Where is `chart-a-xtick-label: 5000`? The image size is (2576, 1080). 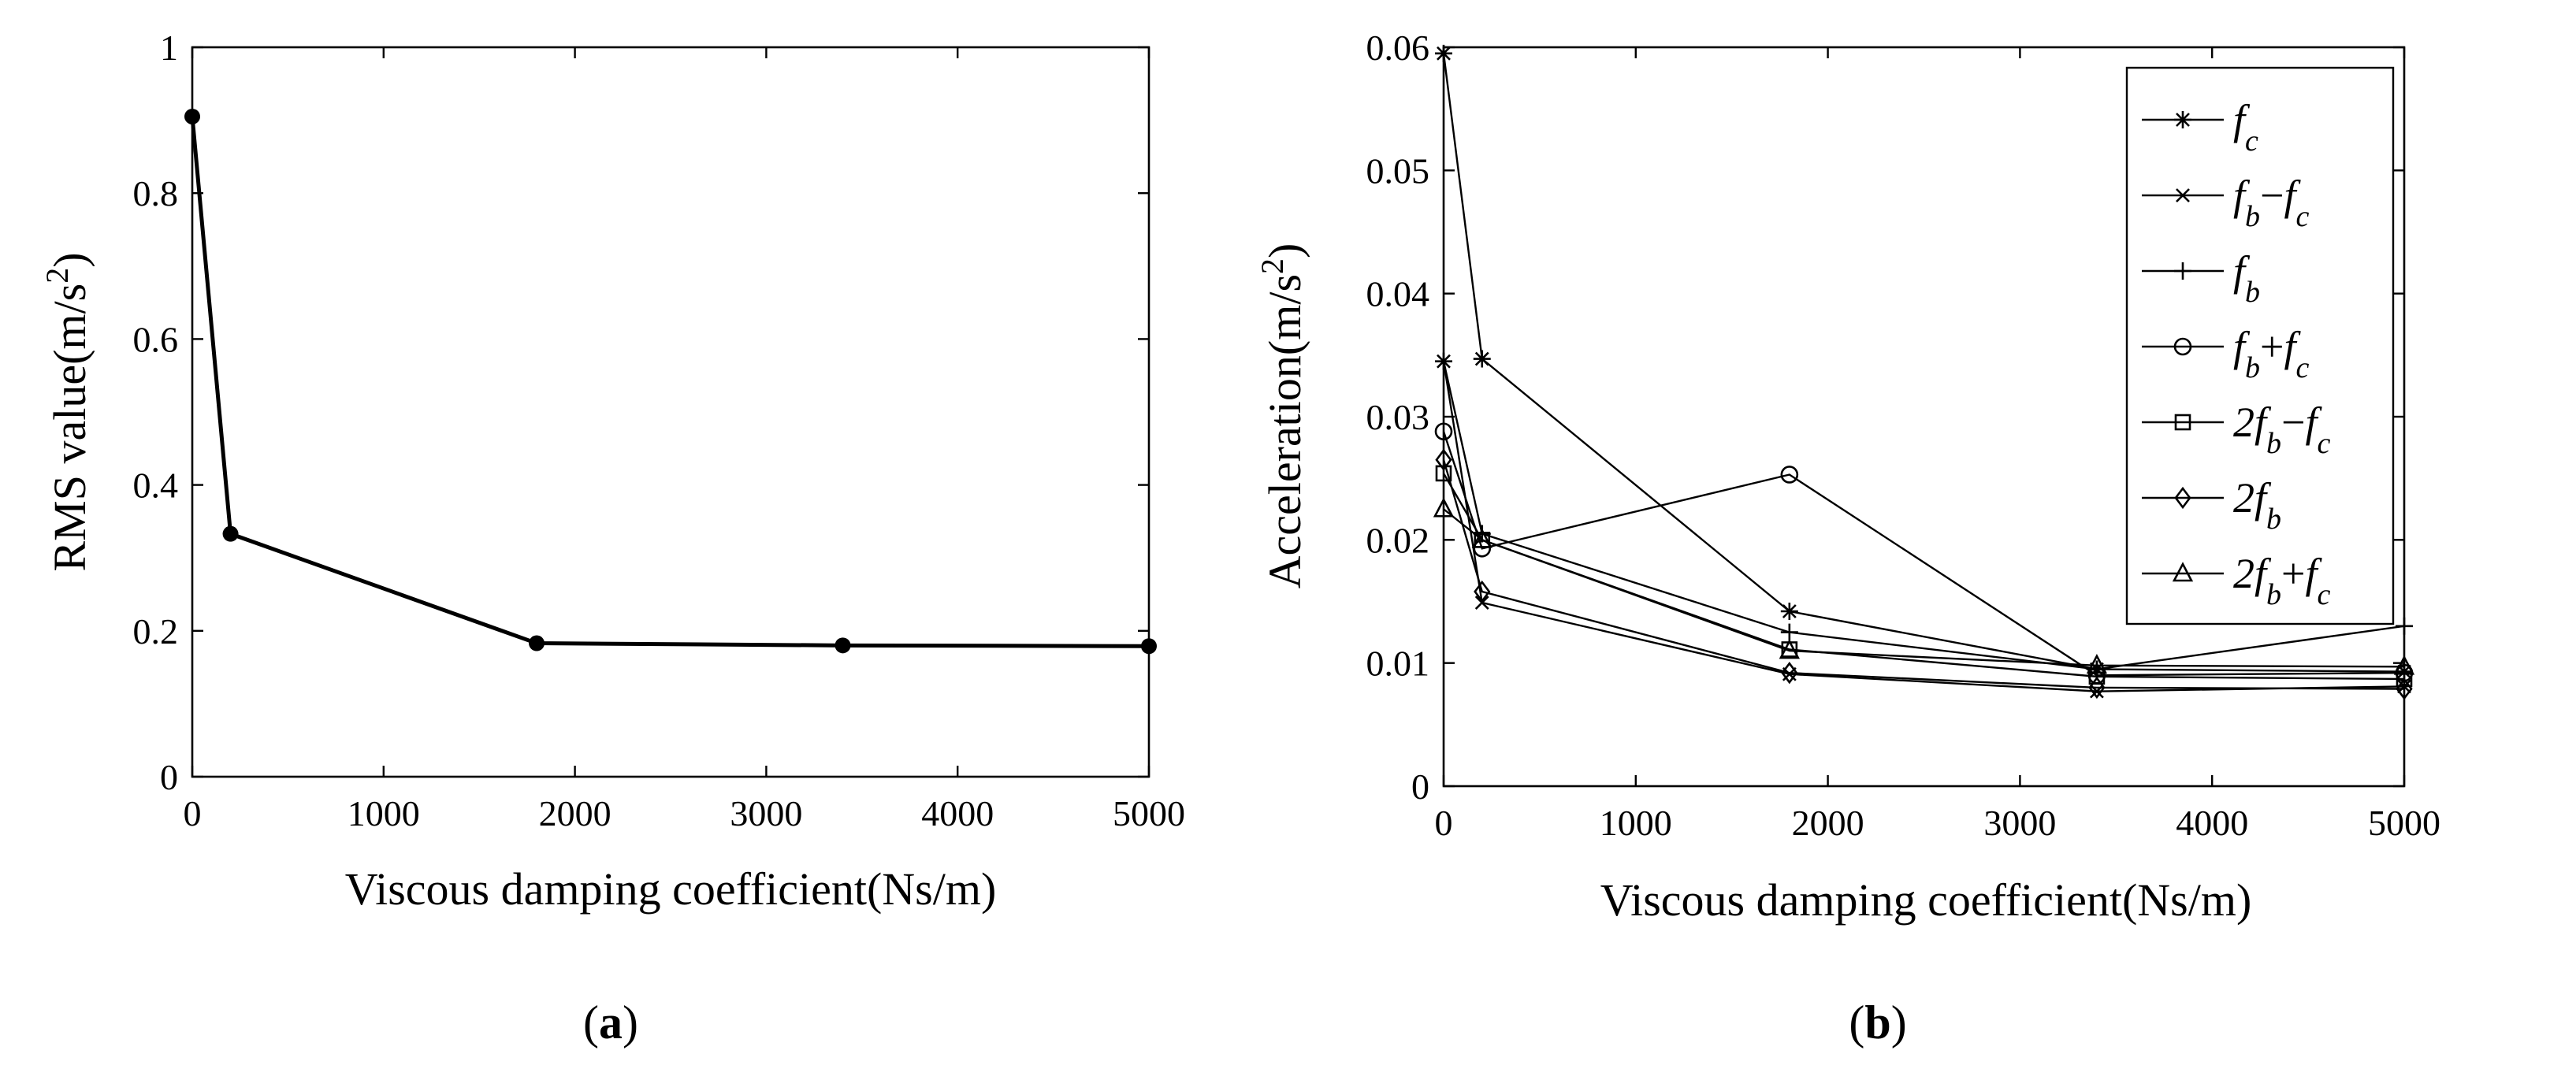 chart-a-xtick-label: 5000 is located at coordinates (1149, 813).